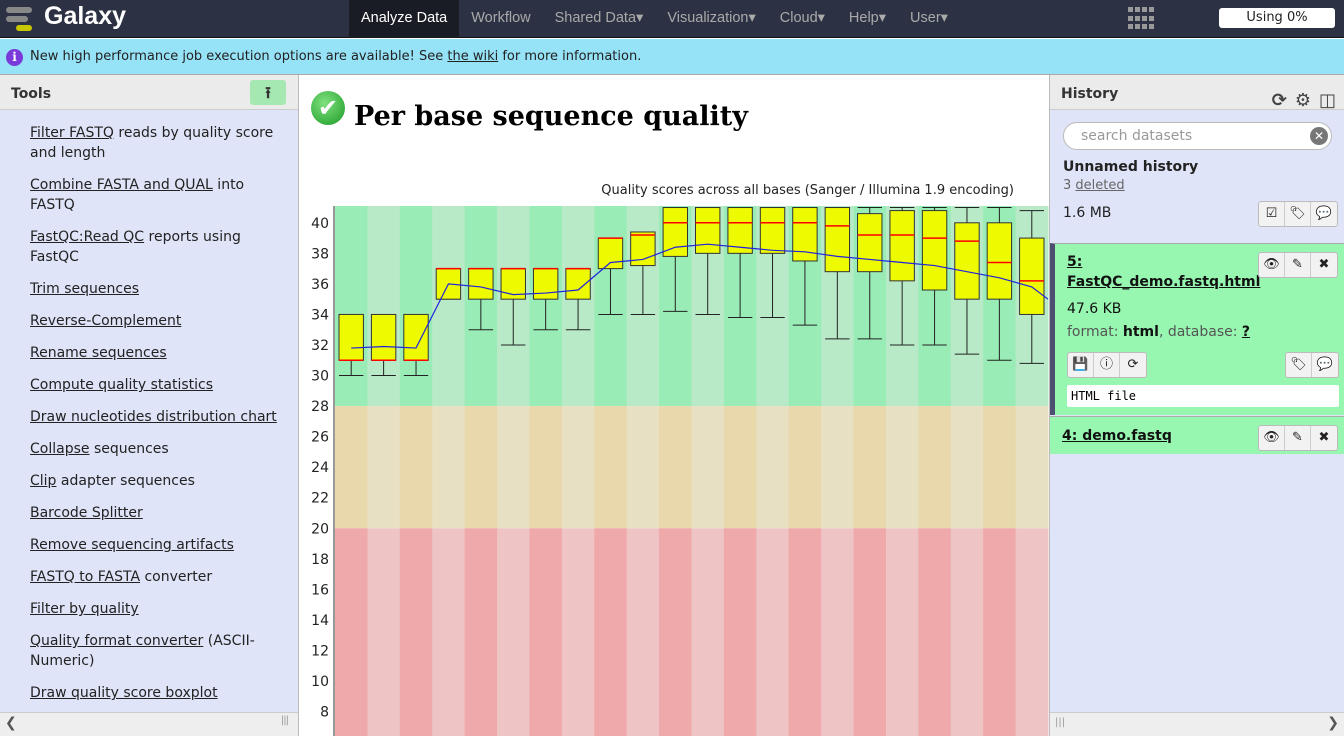 This screenshot has height=736, width=1344. What do you see at coordinates (404, 19) in the screenshot?
I see `nav-analyze-data: Analyze Data` at bounding box center [404, 19].